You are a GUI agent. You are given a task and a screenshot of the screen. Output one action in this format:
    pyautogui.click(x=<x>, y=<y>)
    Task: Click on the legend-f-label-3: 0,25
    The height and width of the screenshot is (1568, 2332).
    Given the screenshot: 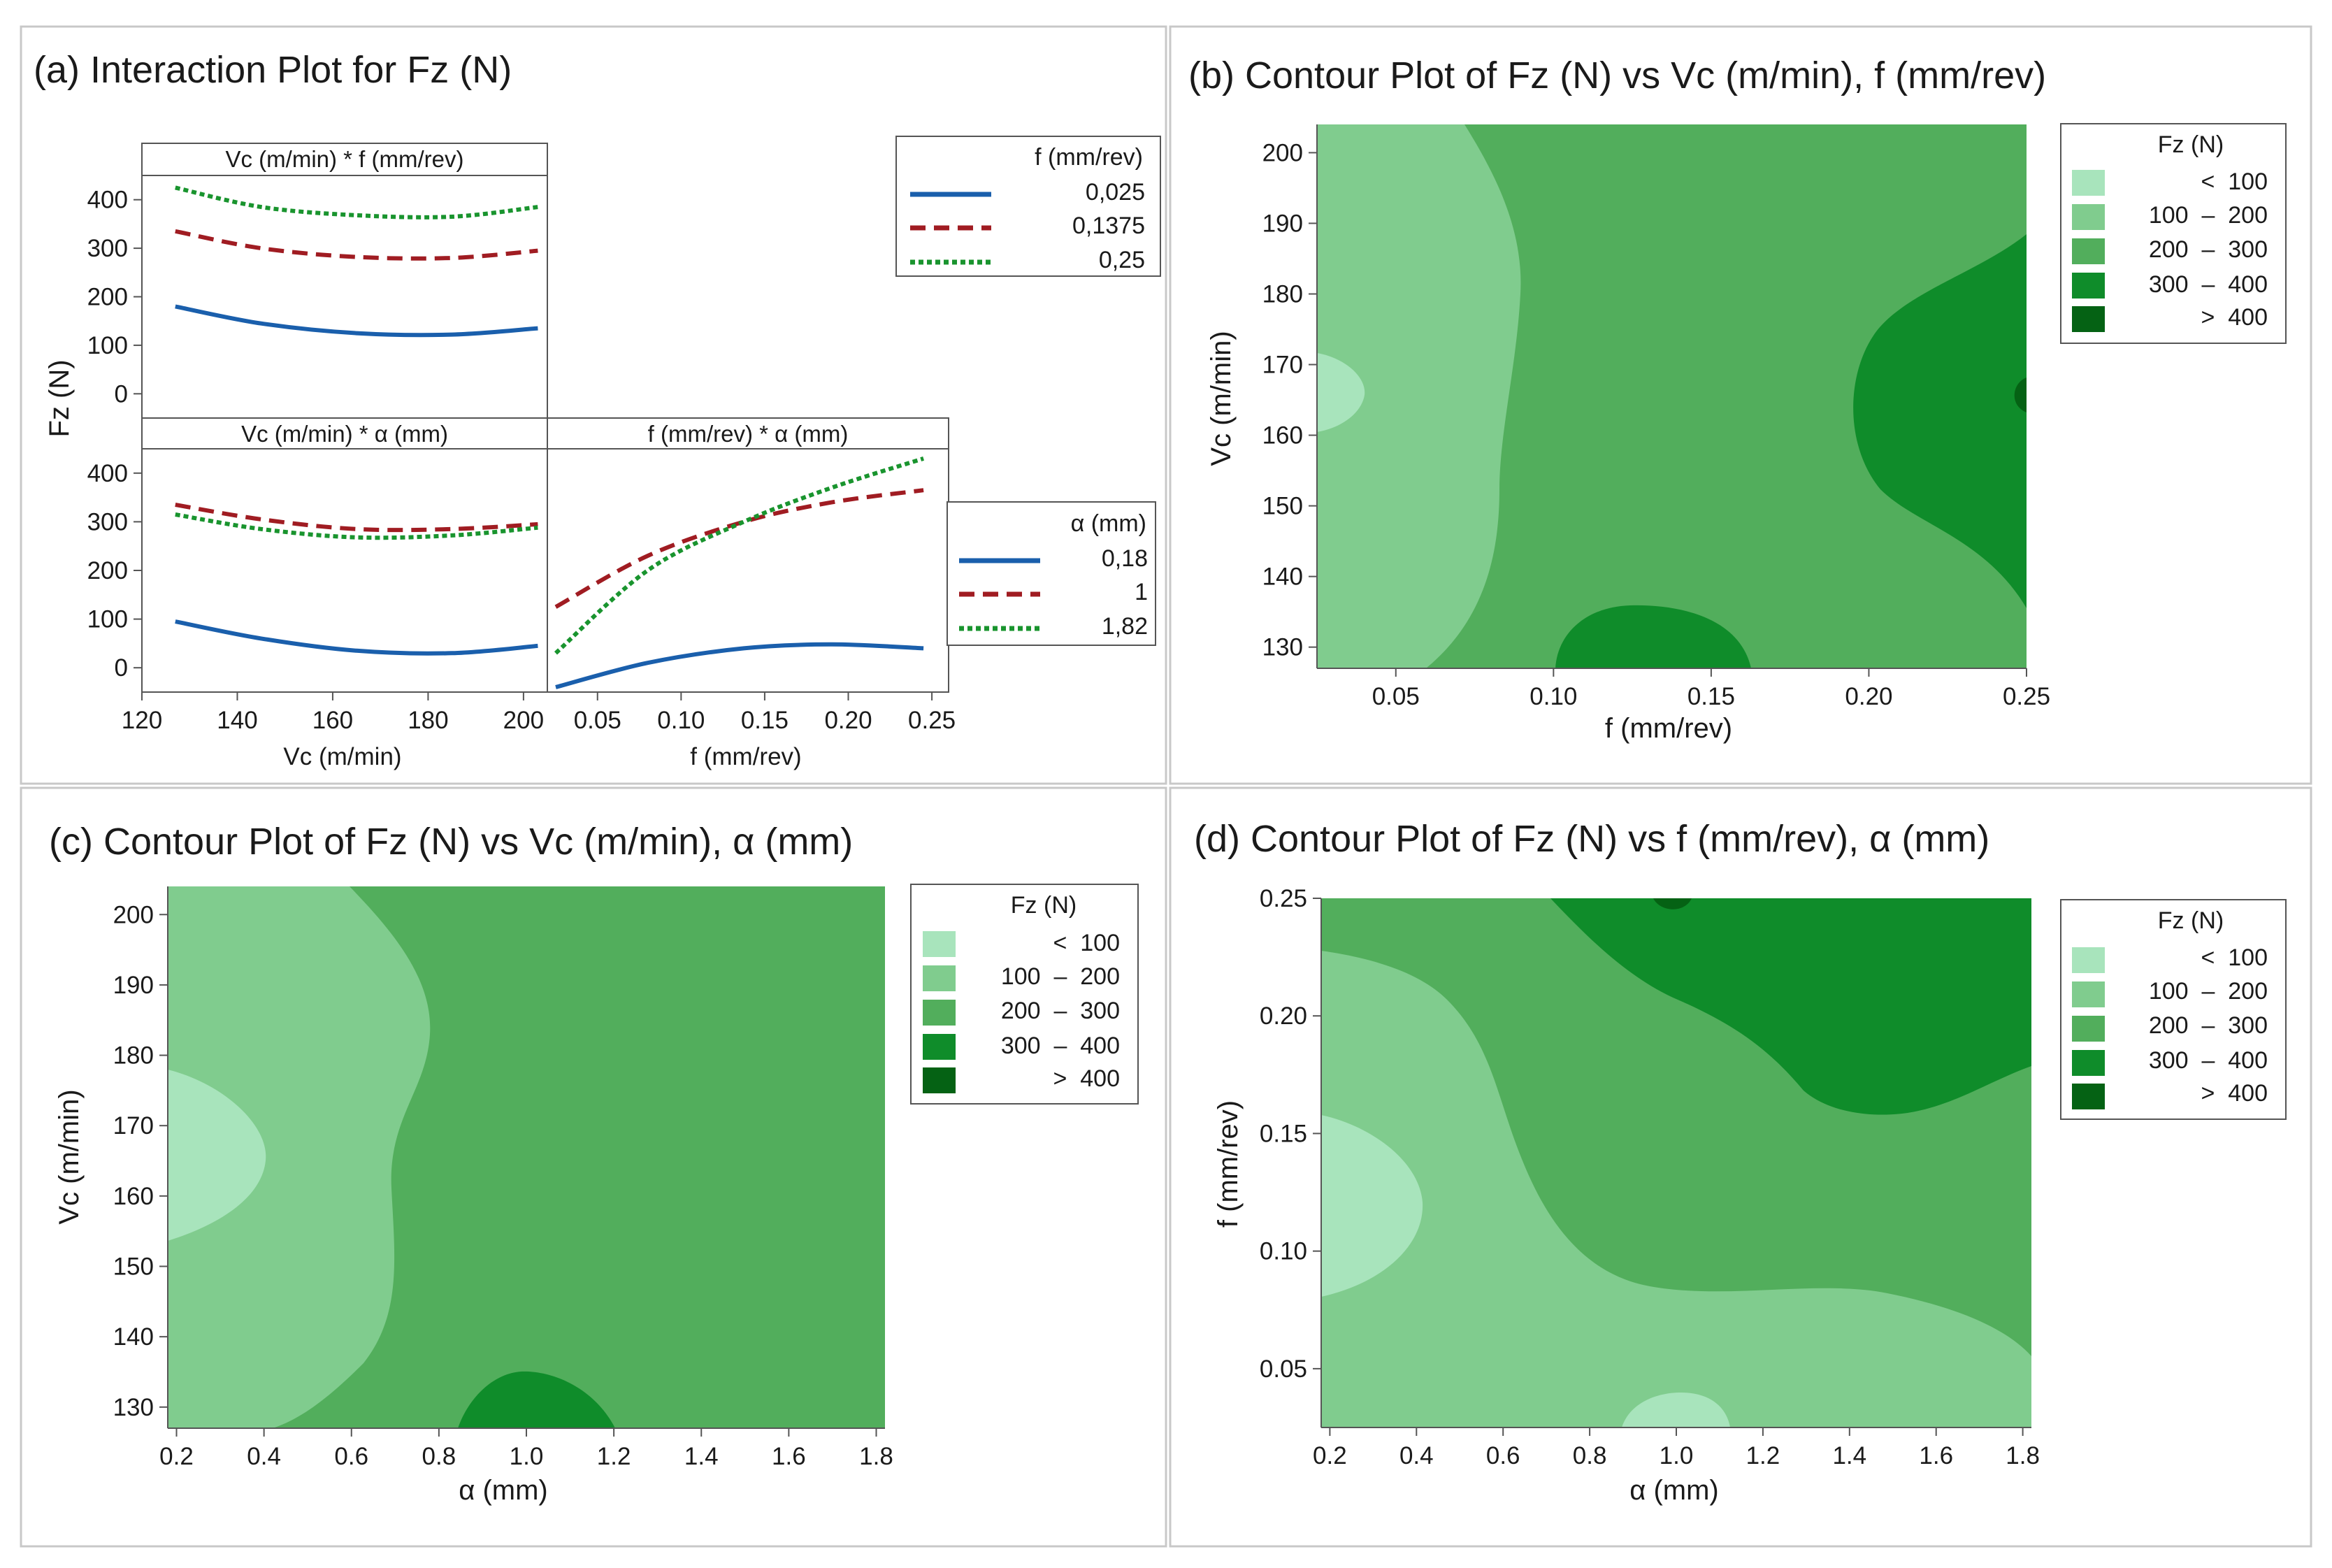 What is the action you would take?
    pyautogui.click(x=1122, y=260)
    